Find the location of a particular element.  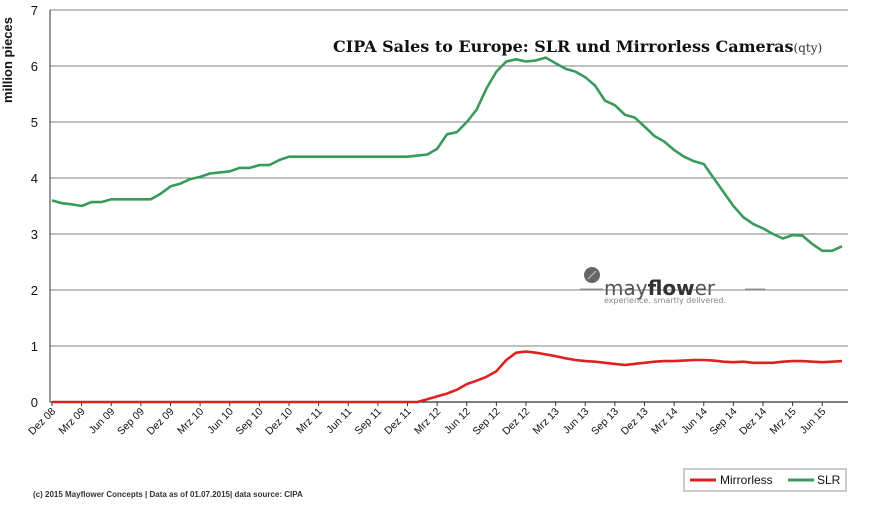

x-tick-label: Sep 10 is located at coordinates (249, 422).